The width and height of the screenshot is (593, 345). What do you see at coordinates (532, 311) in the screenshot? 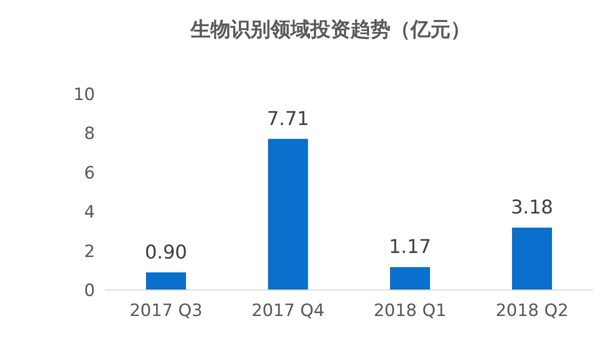
I see `x-tick-label: 2018 Q2` at bounding box center [532, 311].